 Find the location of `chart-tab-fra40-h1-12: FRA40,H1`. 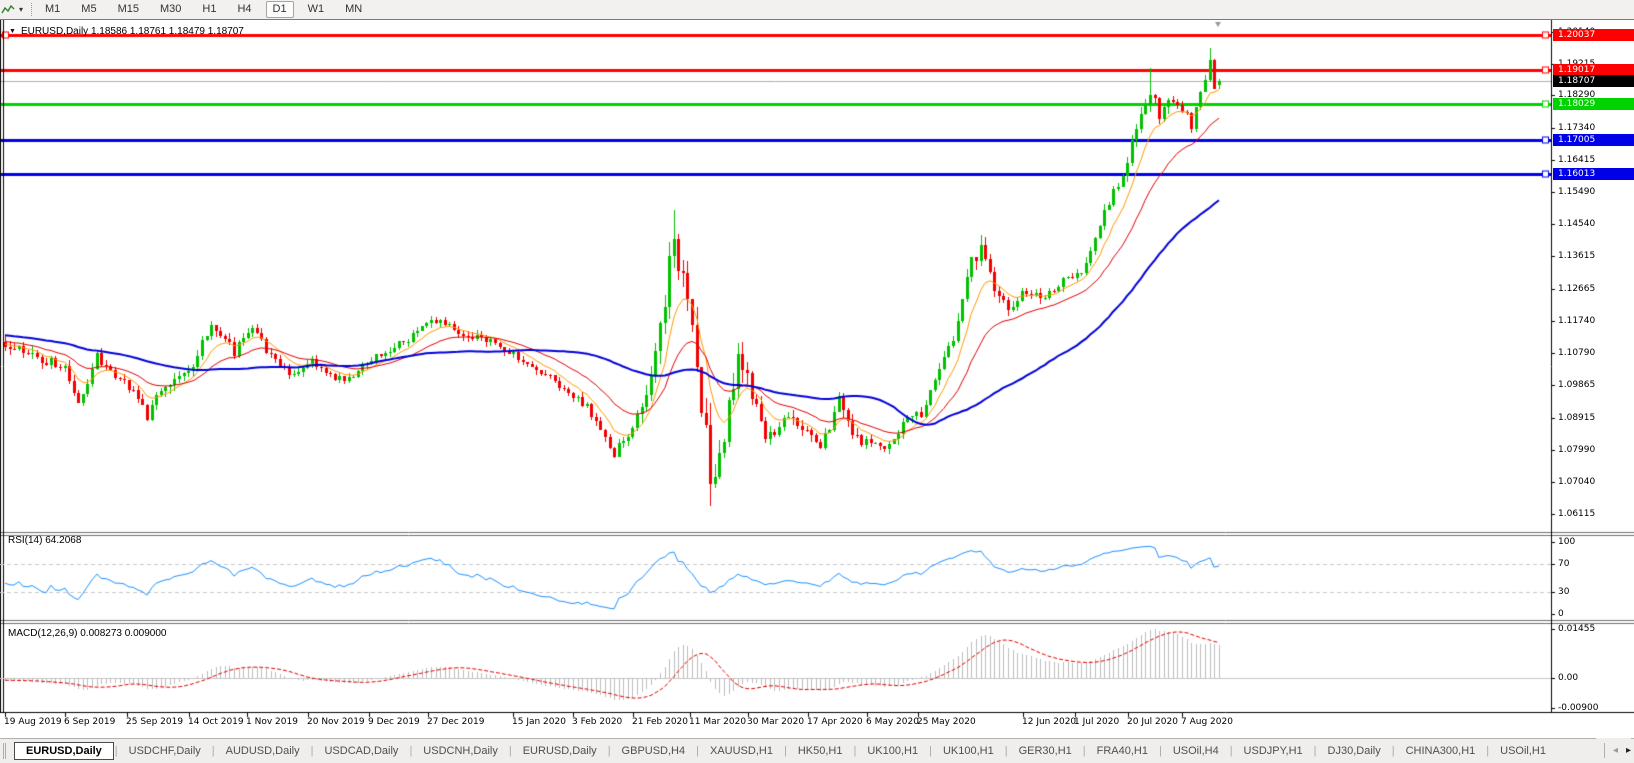

chart-tab-fra40-h1-12: FRA40,H1 is located at coordinates (1122, 751).